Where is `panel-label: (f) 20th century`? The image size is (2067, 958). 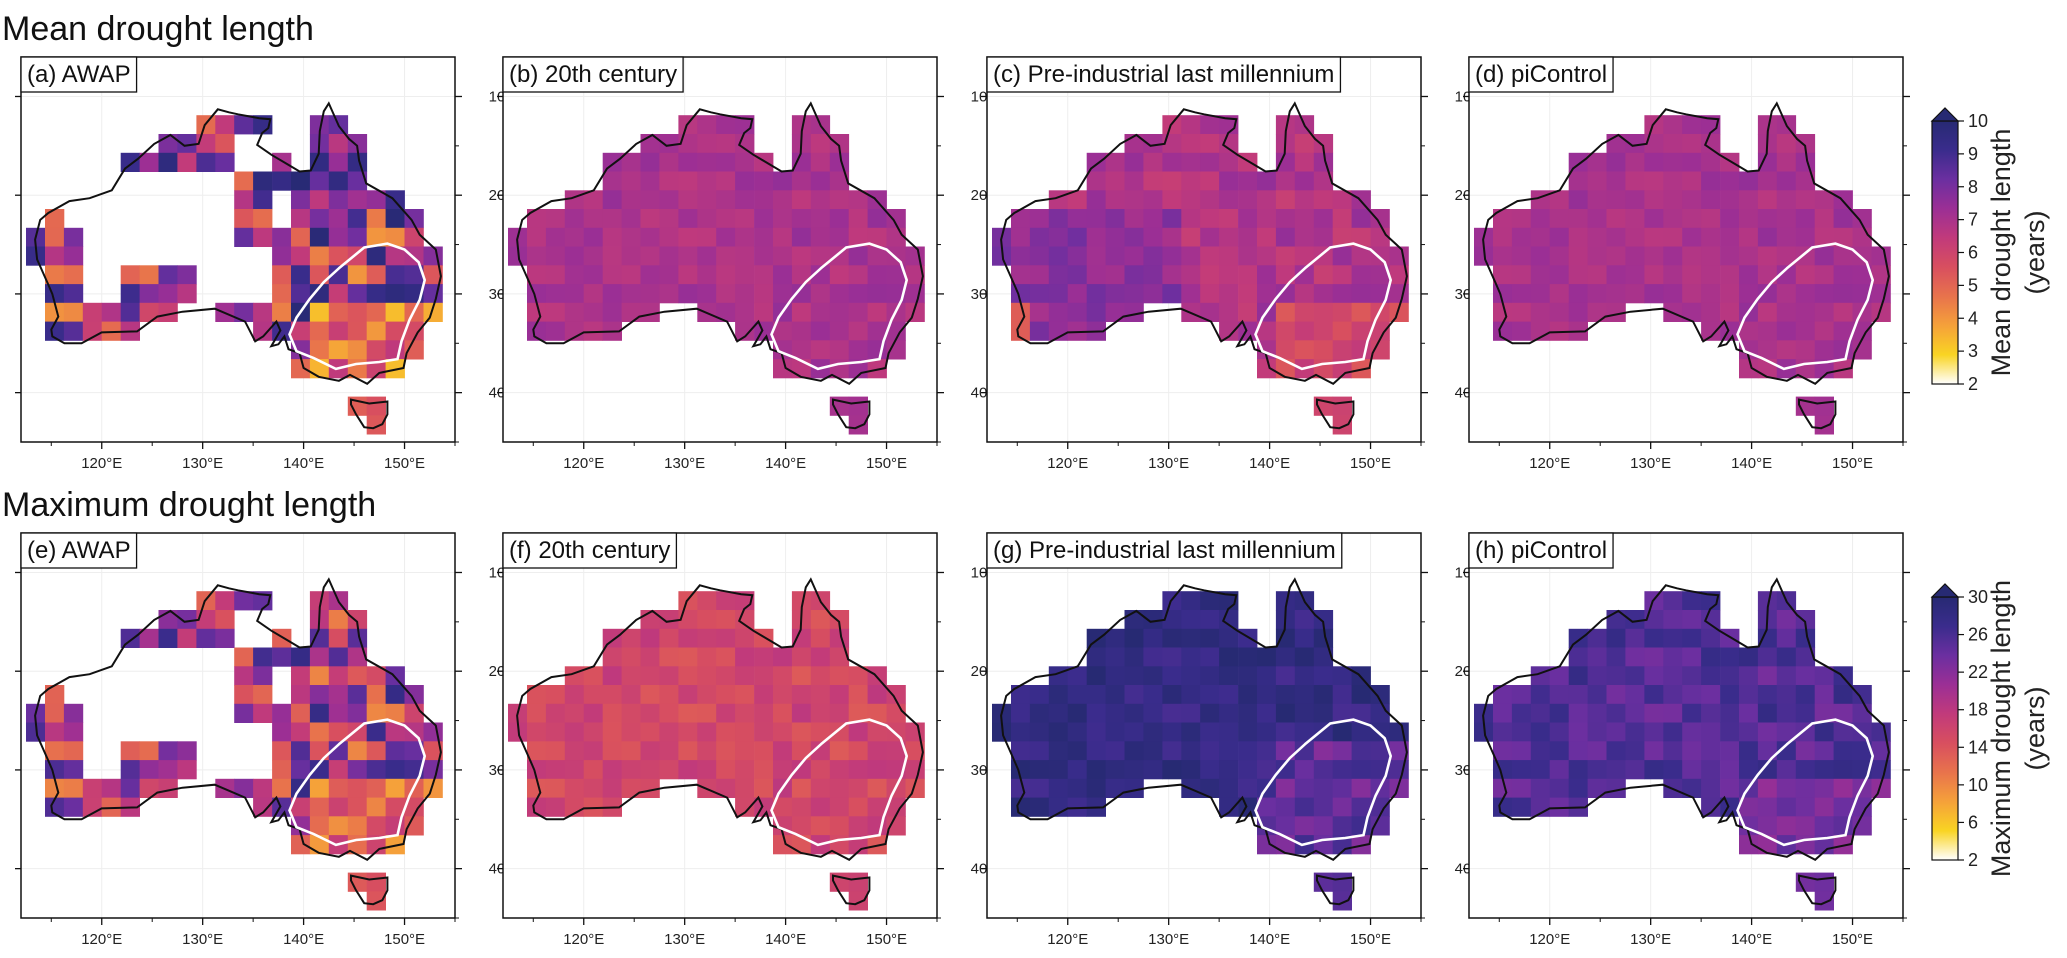 panel-label: (f) 20th century is located at coordinates (589, 550).